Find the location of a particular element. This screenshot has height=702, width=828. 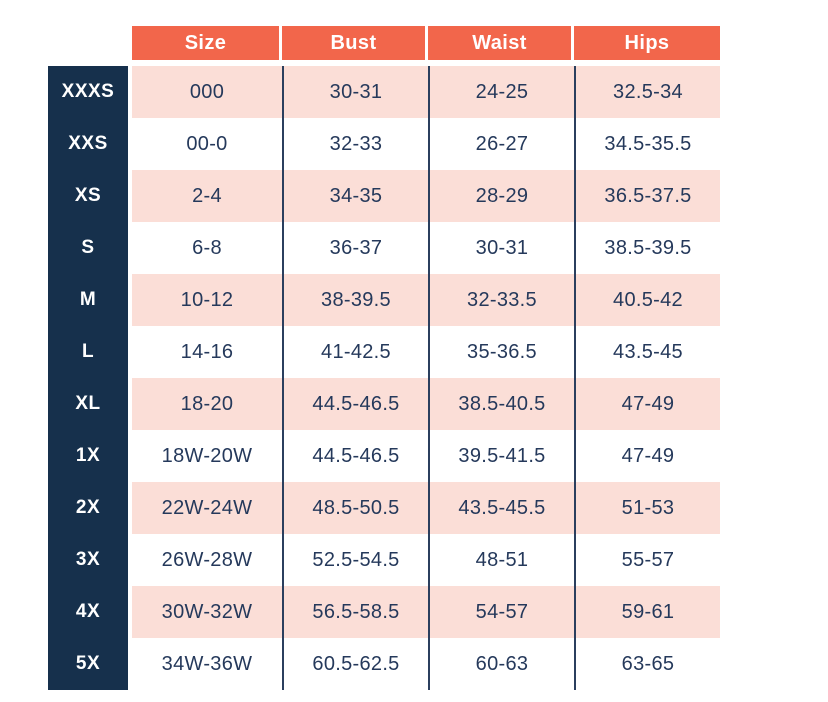

cell-bust: 48.5-50.5 is located at coordinates (355, 508).